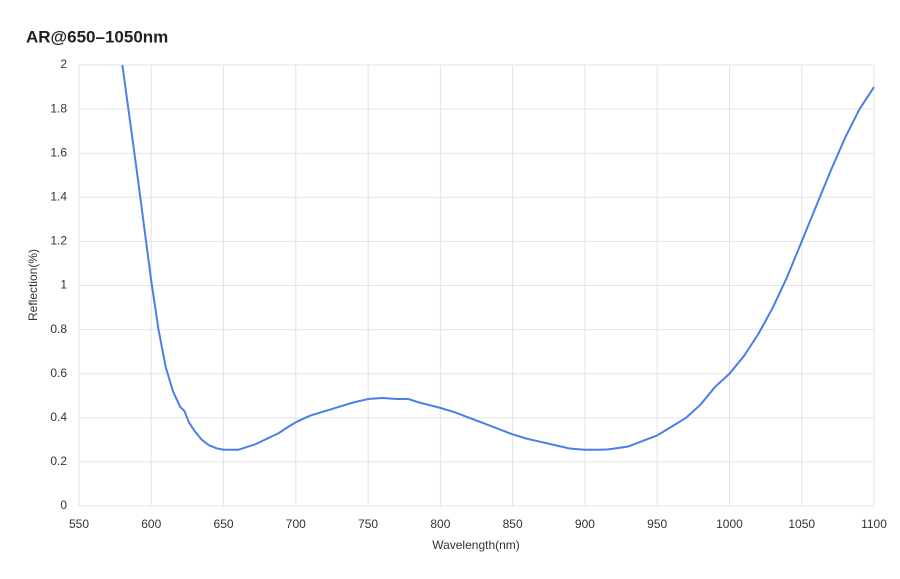 The width and height of the screenshot is (900, 579). Describe the element at coordinates (729, 524) in the screenshot. I see `x-tick-label: 1000` at that location.